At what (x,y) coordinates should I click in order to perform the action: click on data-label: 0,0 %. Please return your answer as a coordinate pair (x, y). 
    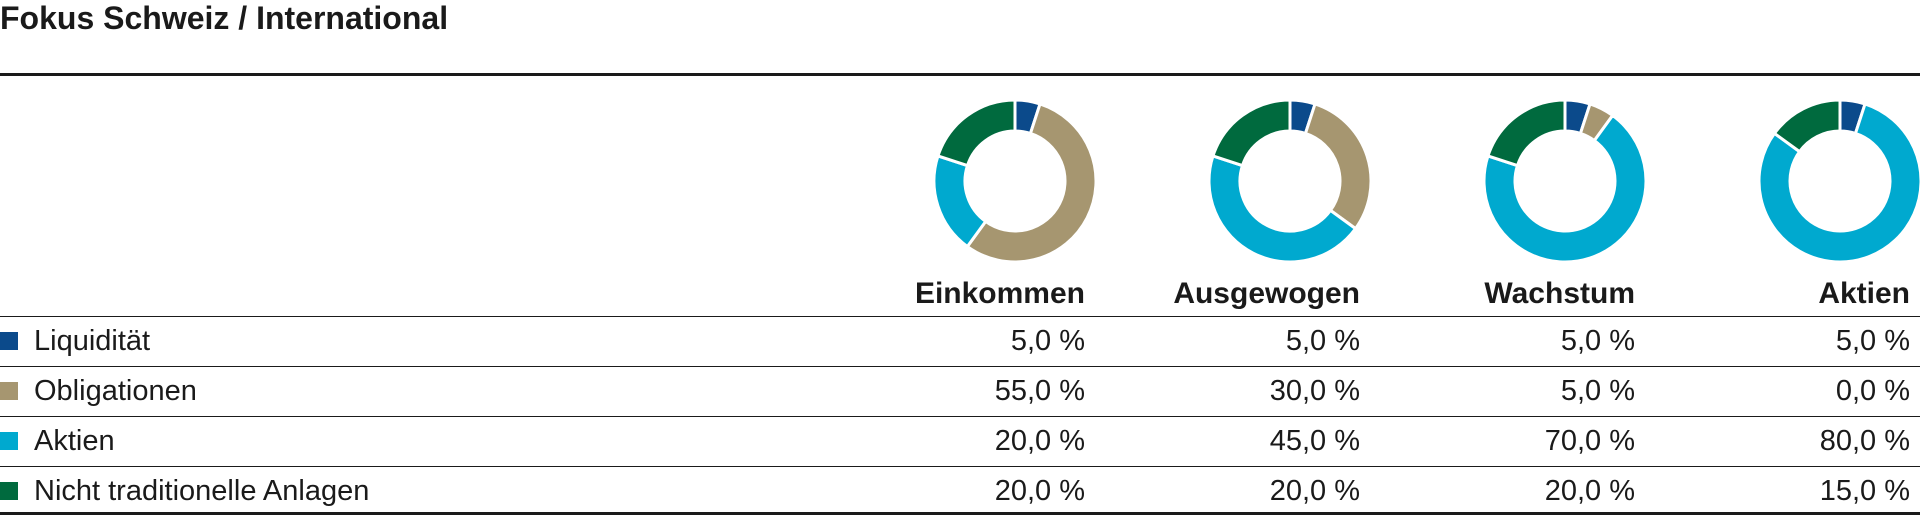
    Looking at the image, I should click on (1872, 391).